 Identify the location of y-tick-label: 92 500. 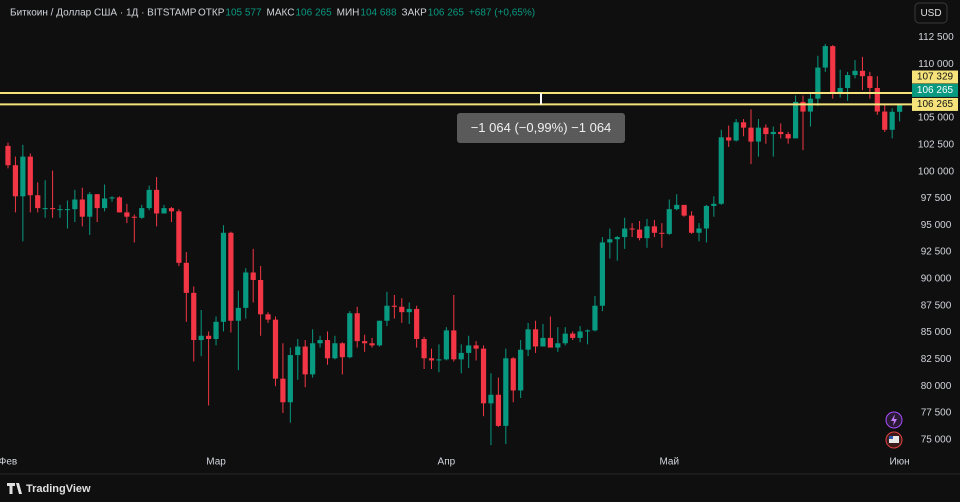
(936, 252).